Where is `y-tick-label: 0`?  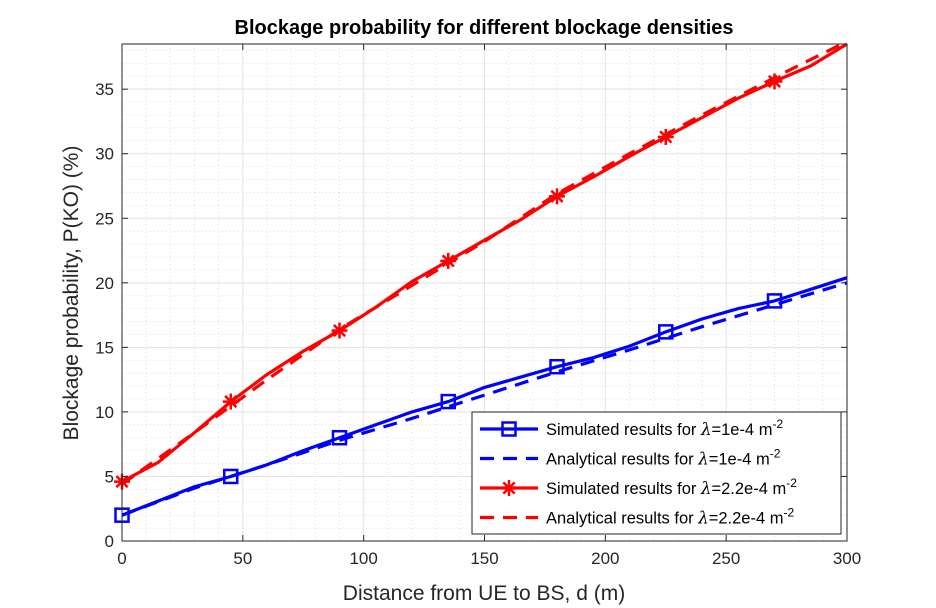 y-tick-label: 0 is located at coordinates (109, 541).